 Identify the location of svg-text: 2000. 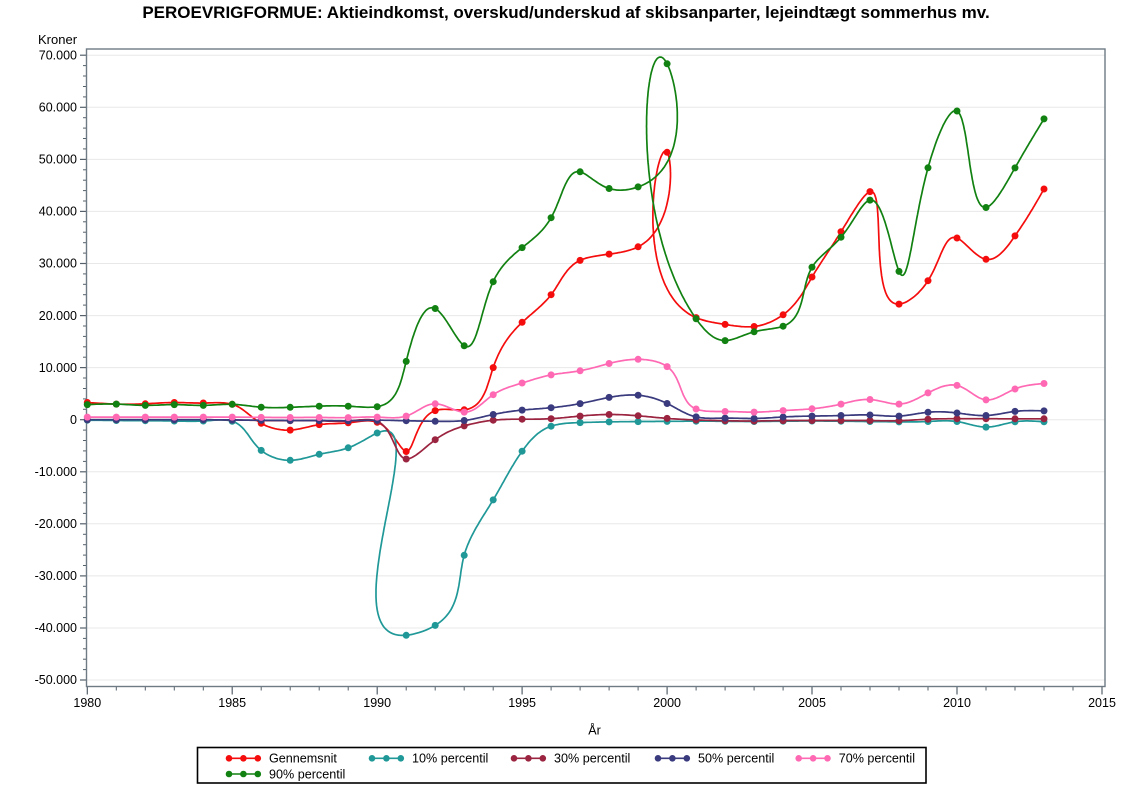
(667, 703).